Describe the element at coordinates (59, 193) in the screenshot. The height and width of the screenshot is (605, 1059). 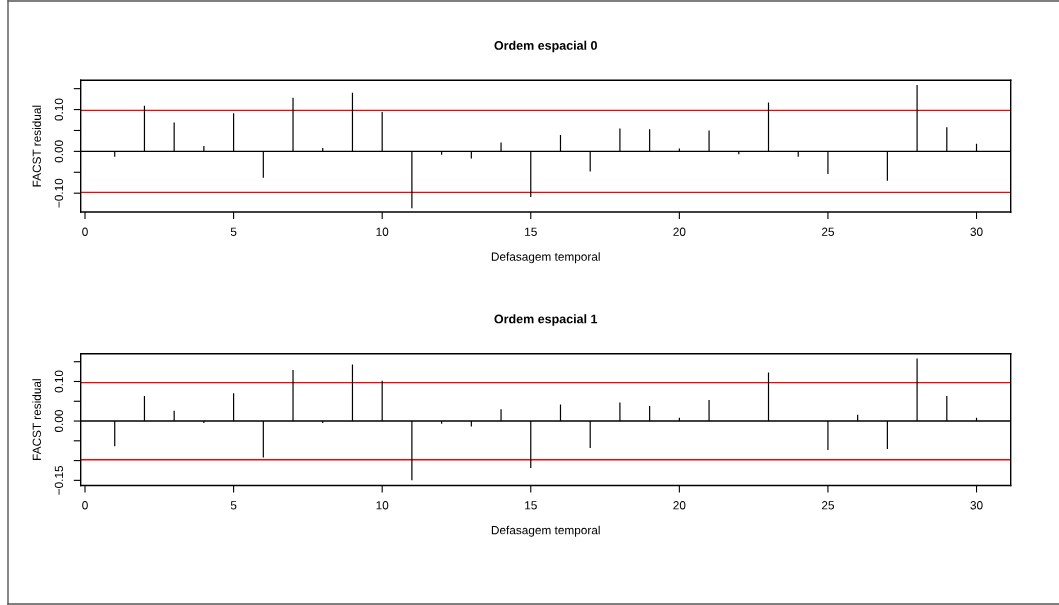
I see `y-tick-label: −0.10` at that location.